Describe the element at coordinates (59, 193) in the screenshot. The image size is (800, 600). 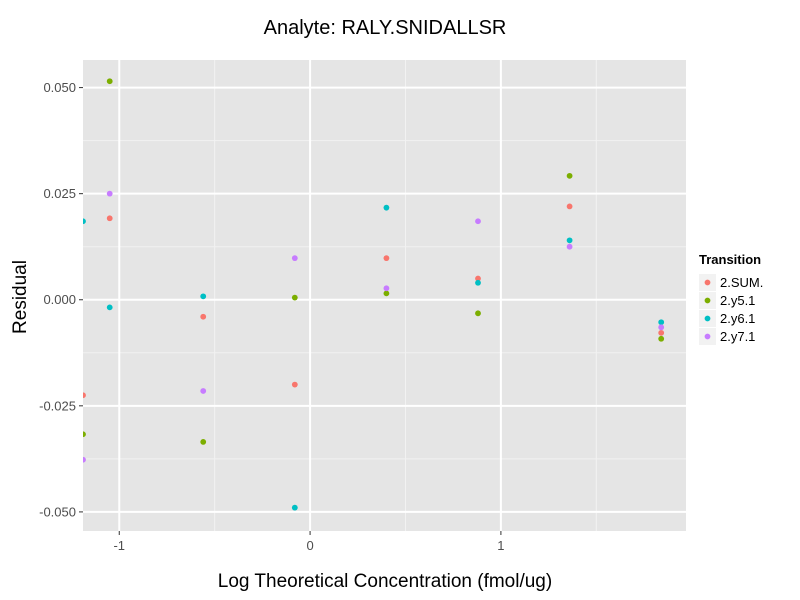
I see `y-tick-label: 0.025` at that location.